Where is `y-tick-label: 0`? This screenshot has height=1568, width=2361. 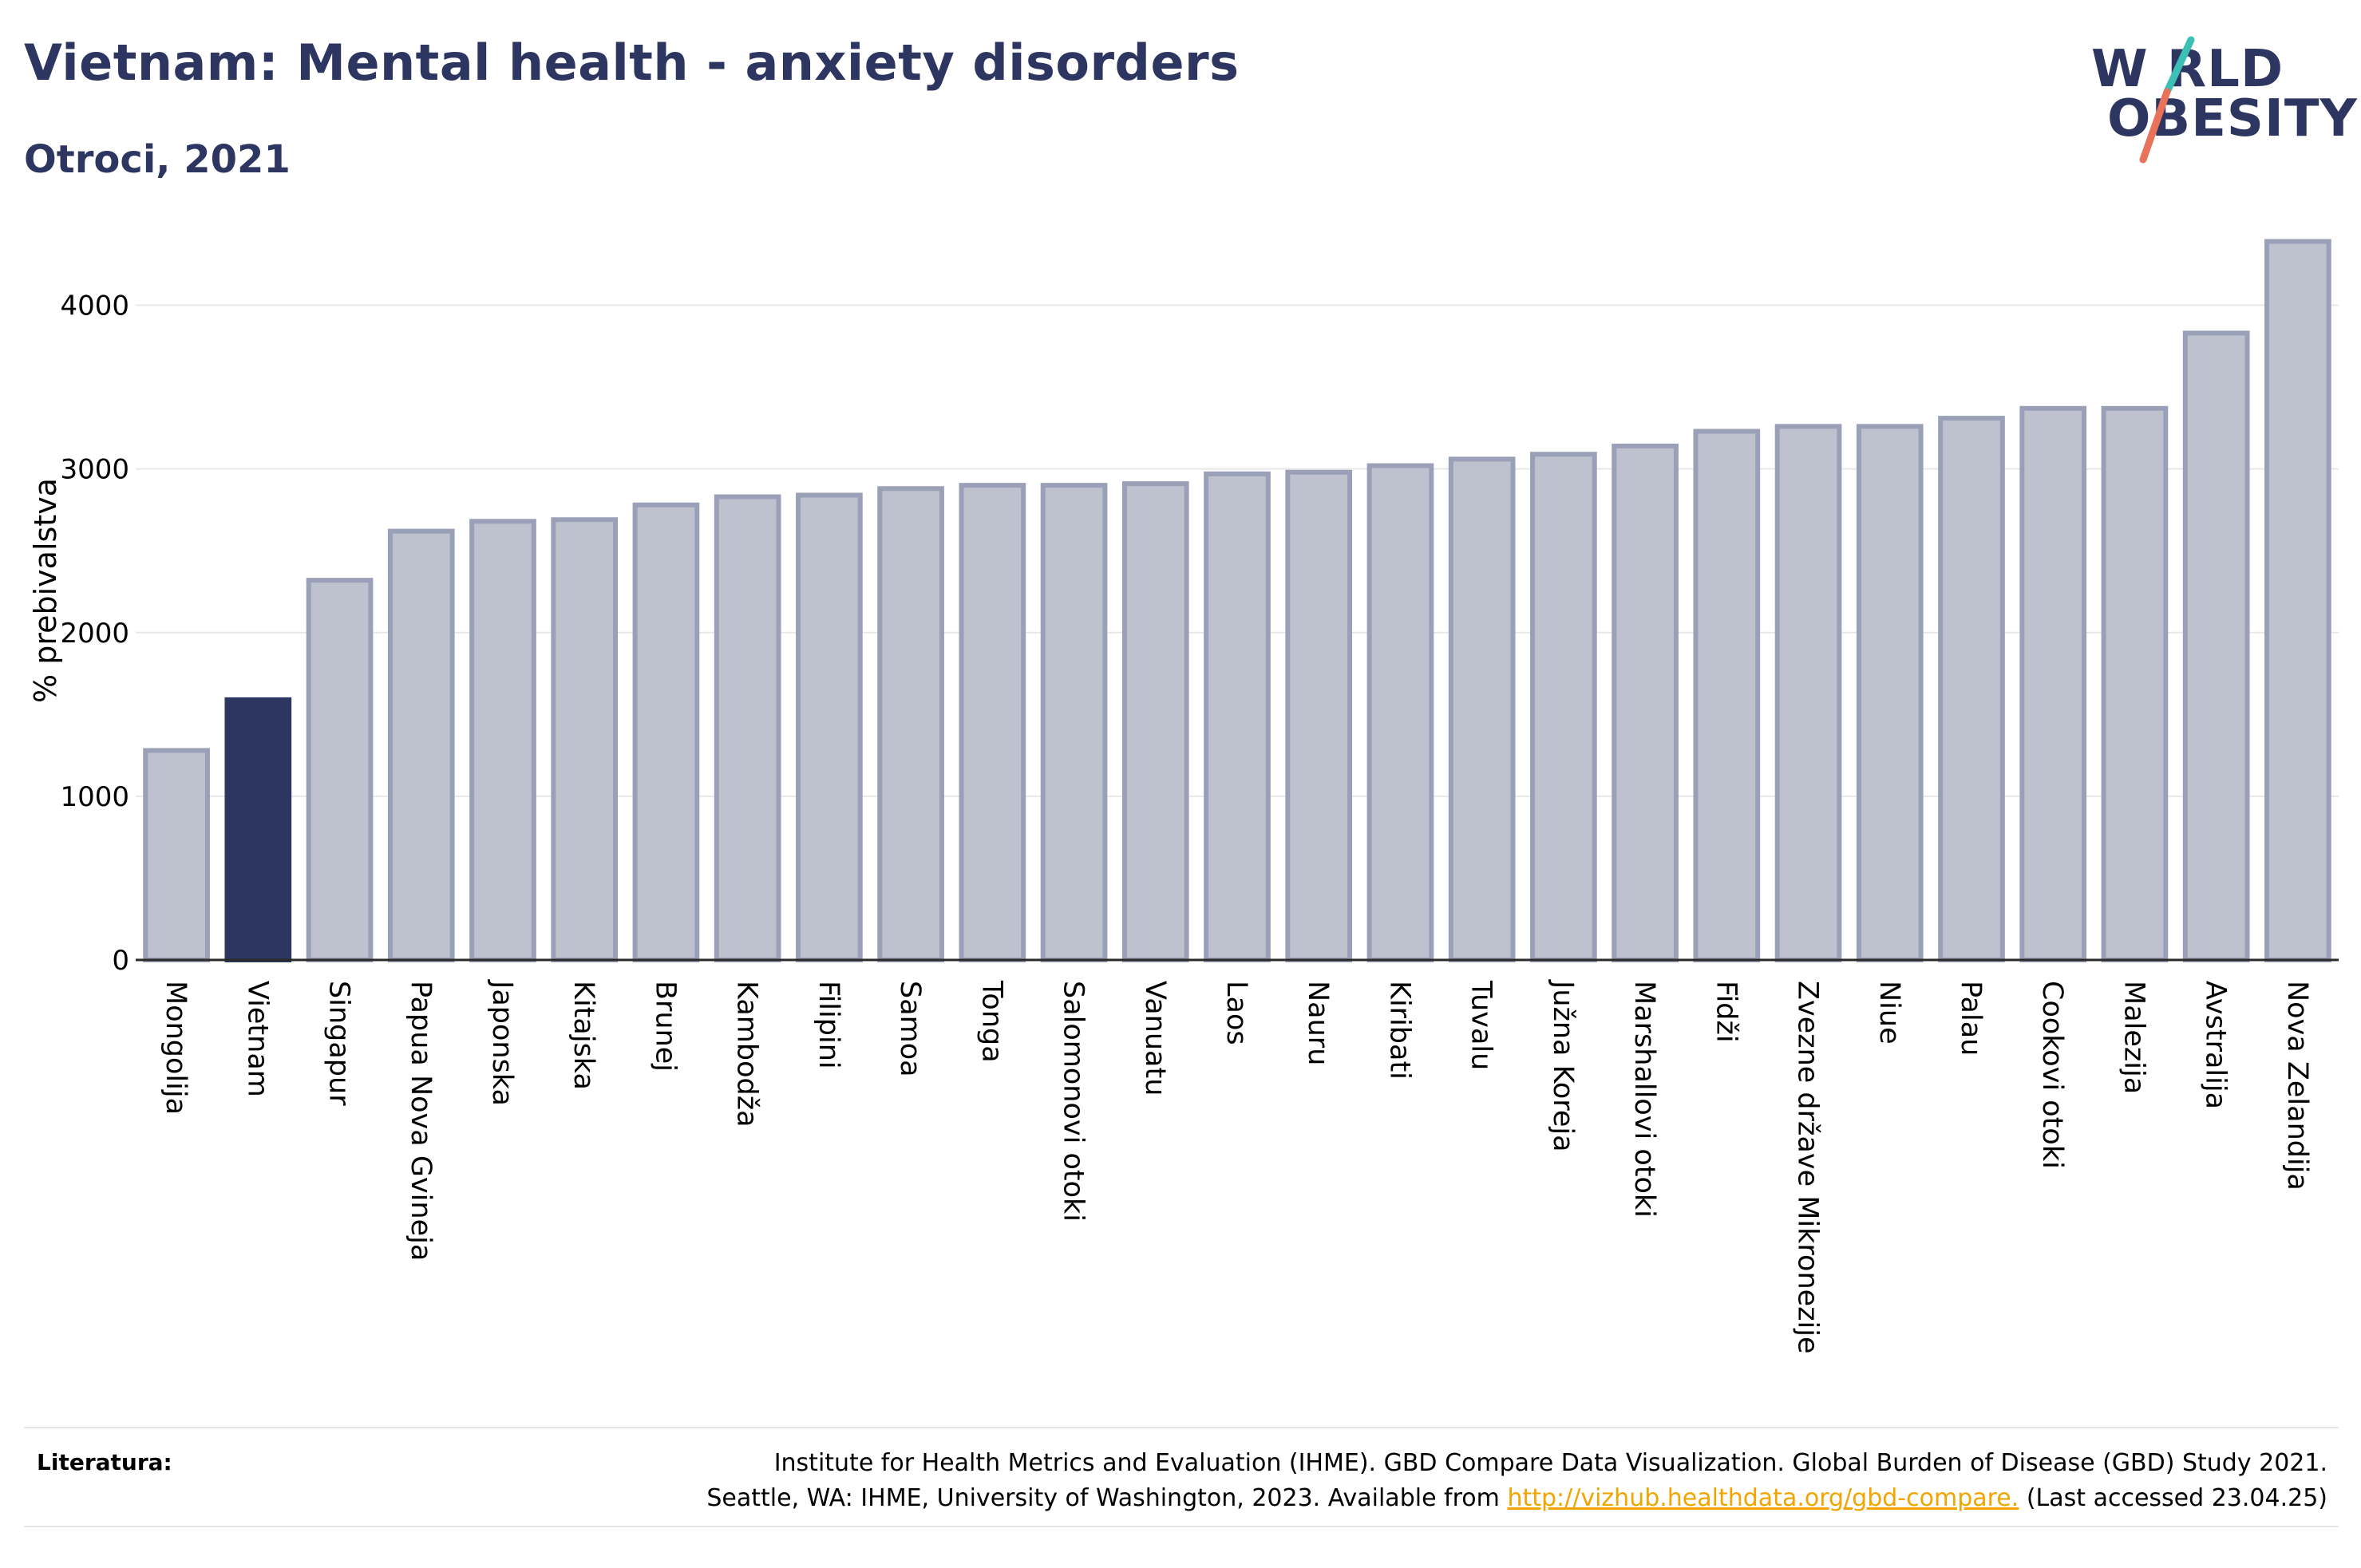 y-tick-label: 0 is located at coordinates (120, 961).